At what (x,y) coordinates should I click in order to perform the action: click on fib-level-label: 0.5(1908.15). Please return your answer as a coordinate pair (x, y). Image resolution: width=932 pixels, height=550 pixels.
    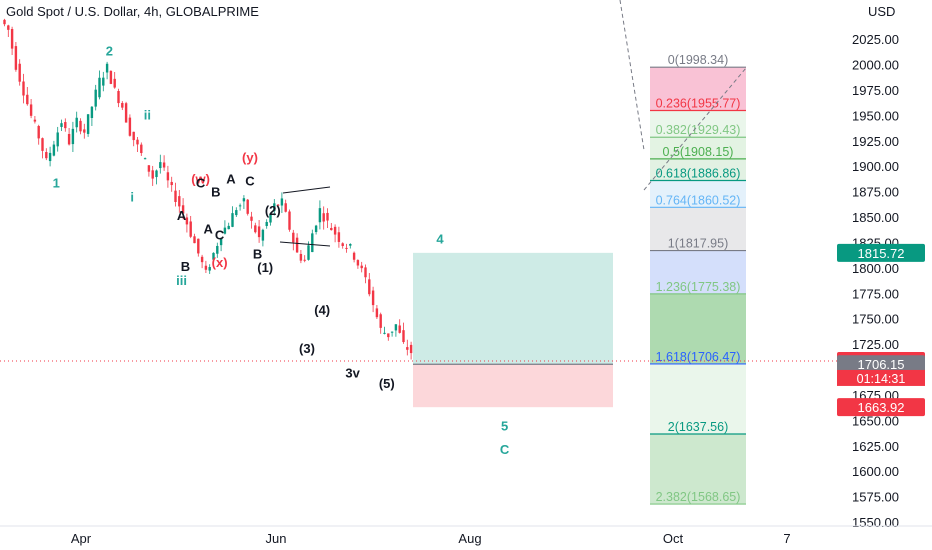
    Looking at the image, I should click on (698, 152).